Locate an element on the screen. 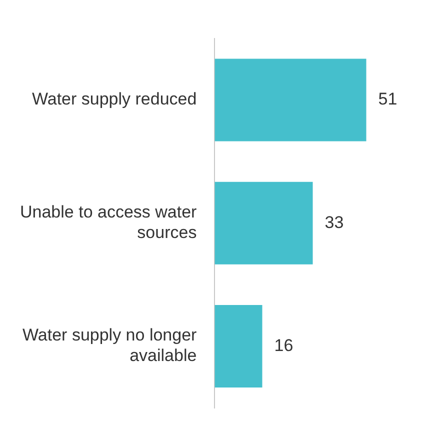 The width and height of the screenshot is (441, 436). y-tick-label: Unable to access water sources is located at coordinates (109, 222).